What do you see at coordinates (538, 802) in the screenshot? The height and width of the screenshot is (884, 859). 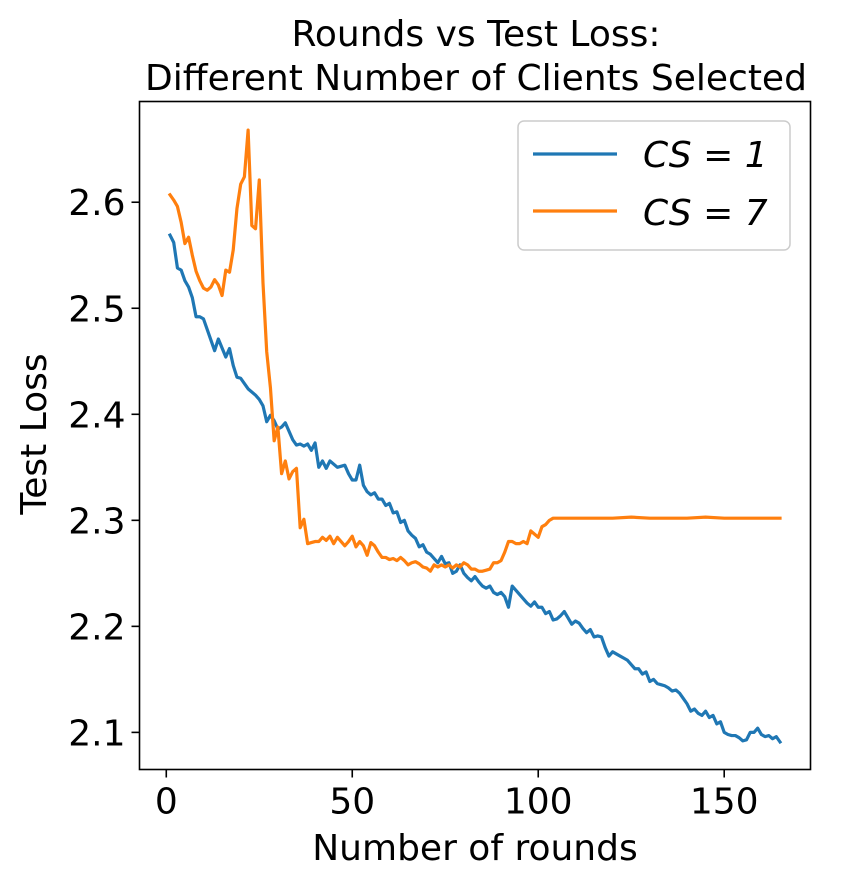 I see `x-tick-label: 100` at bounding box center [538, 802].